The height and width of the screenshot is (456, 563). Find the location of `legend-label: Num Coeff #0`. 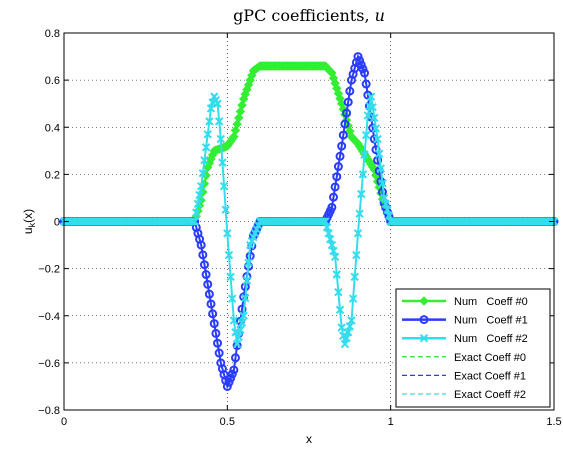

legend-label: Num Coeff #0 is located at coordinates (491, 302).